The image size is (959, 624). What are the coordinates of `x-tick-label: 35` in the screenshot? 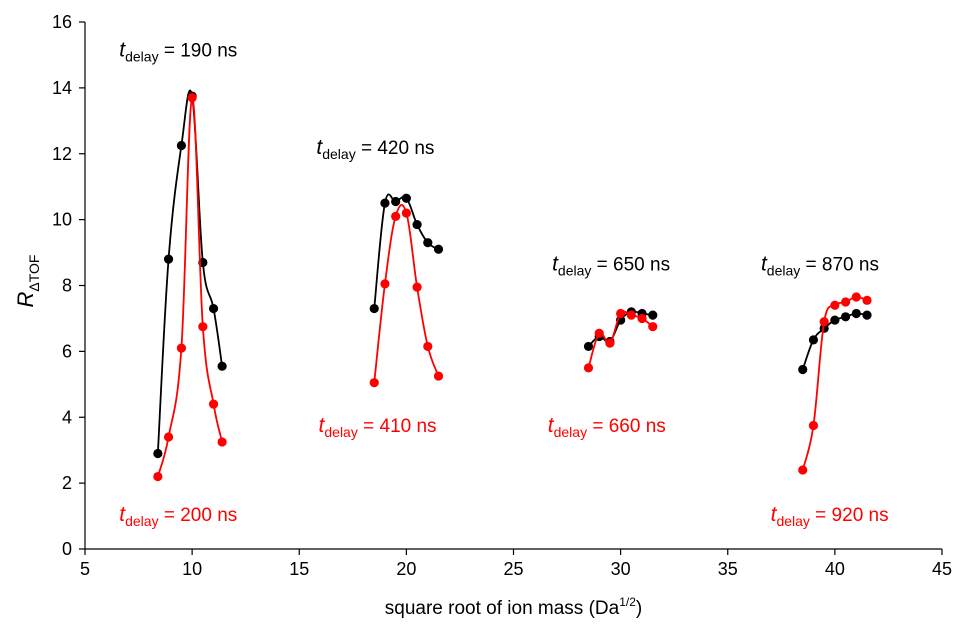 It's located at (728, 569).